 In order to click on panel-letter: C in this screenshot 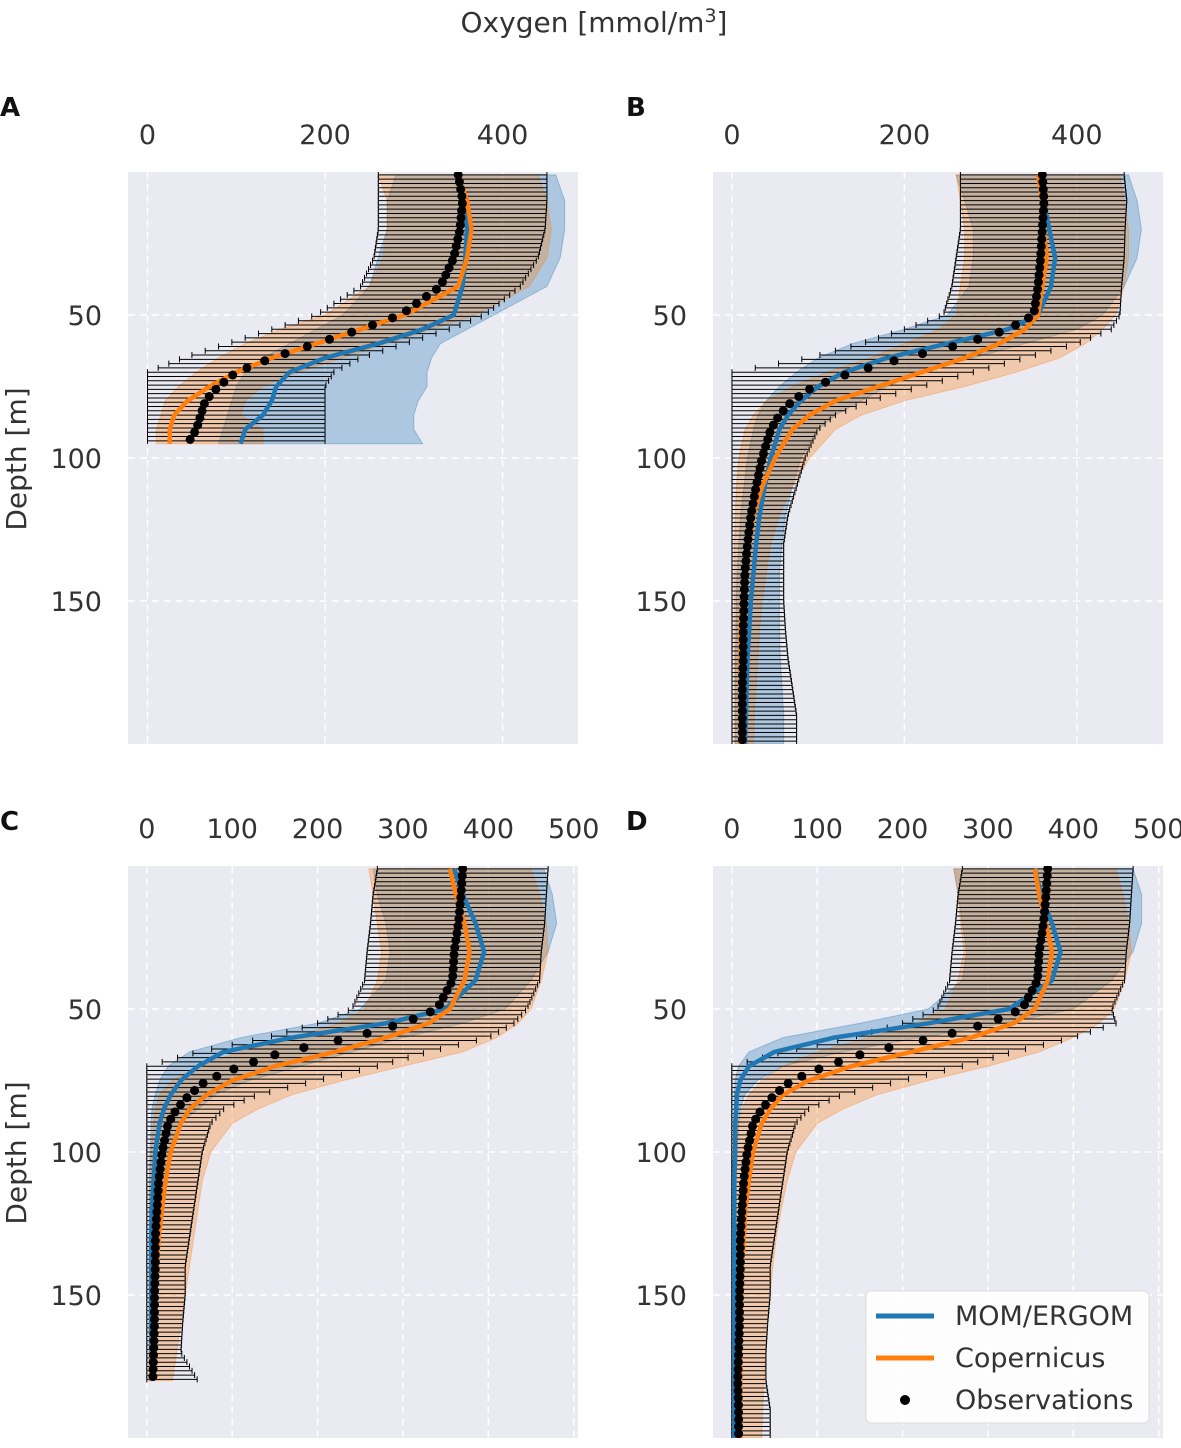, I will do `click(9, 822)`.